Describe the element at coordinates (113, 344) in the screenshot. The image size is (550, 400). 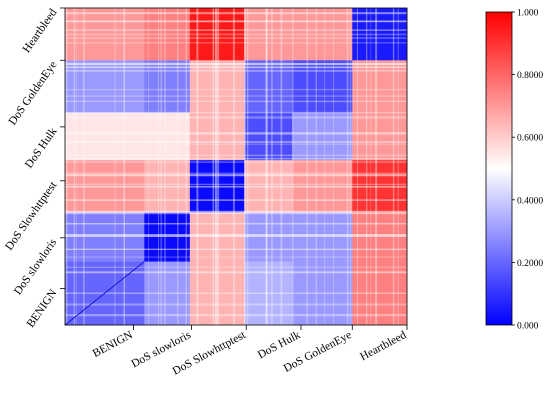
I see `x-tick-label: BENIGN` at that location.